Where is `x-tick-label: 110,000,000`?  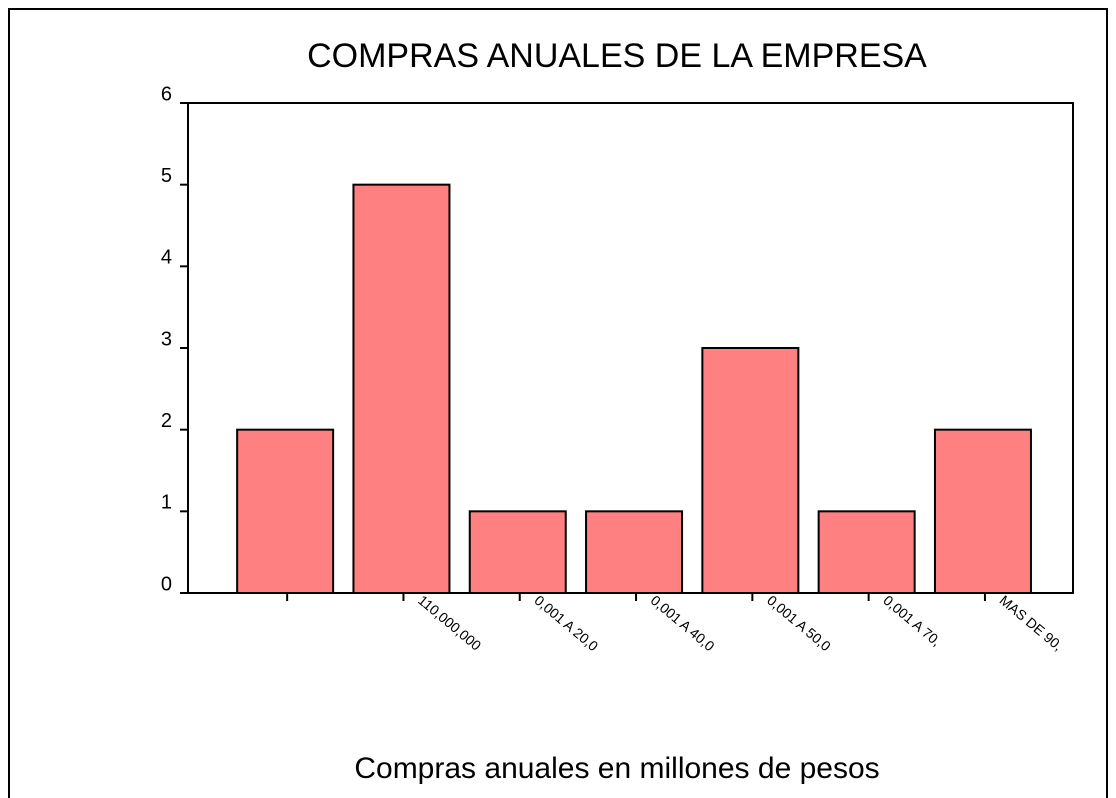
x-tick-label: 110,000,000 is located at coordinates (449, 623).